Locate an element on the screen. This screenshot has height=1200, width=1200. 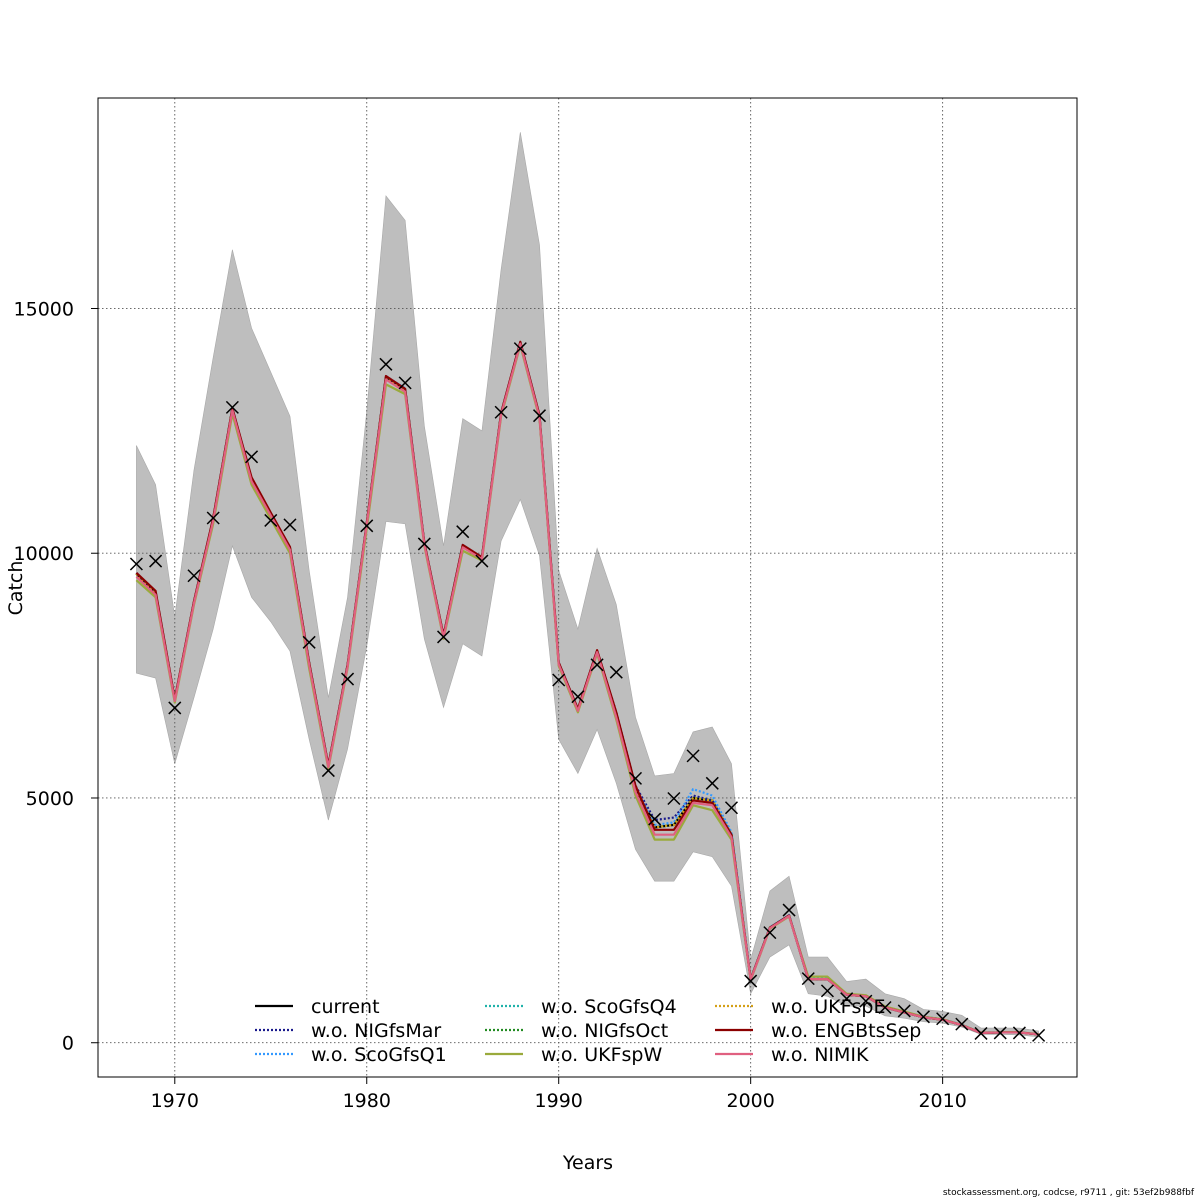
observed-point-1988 is located at coordinates (520, 349).